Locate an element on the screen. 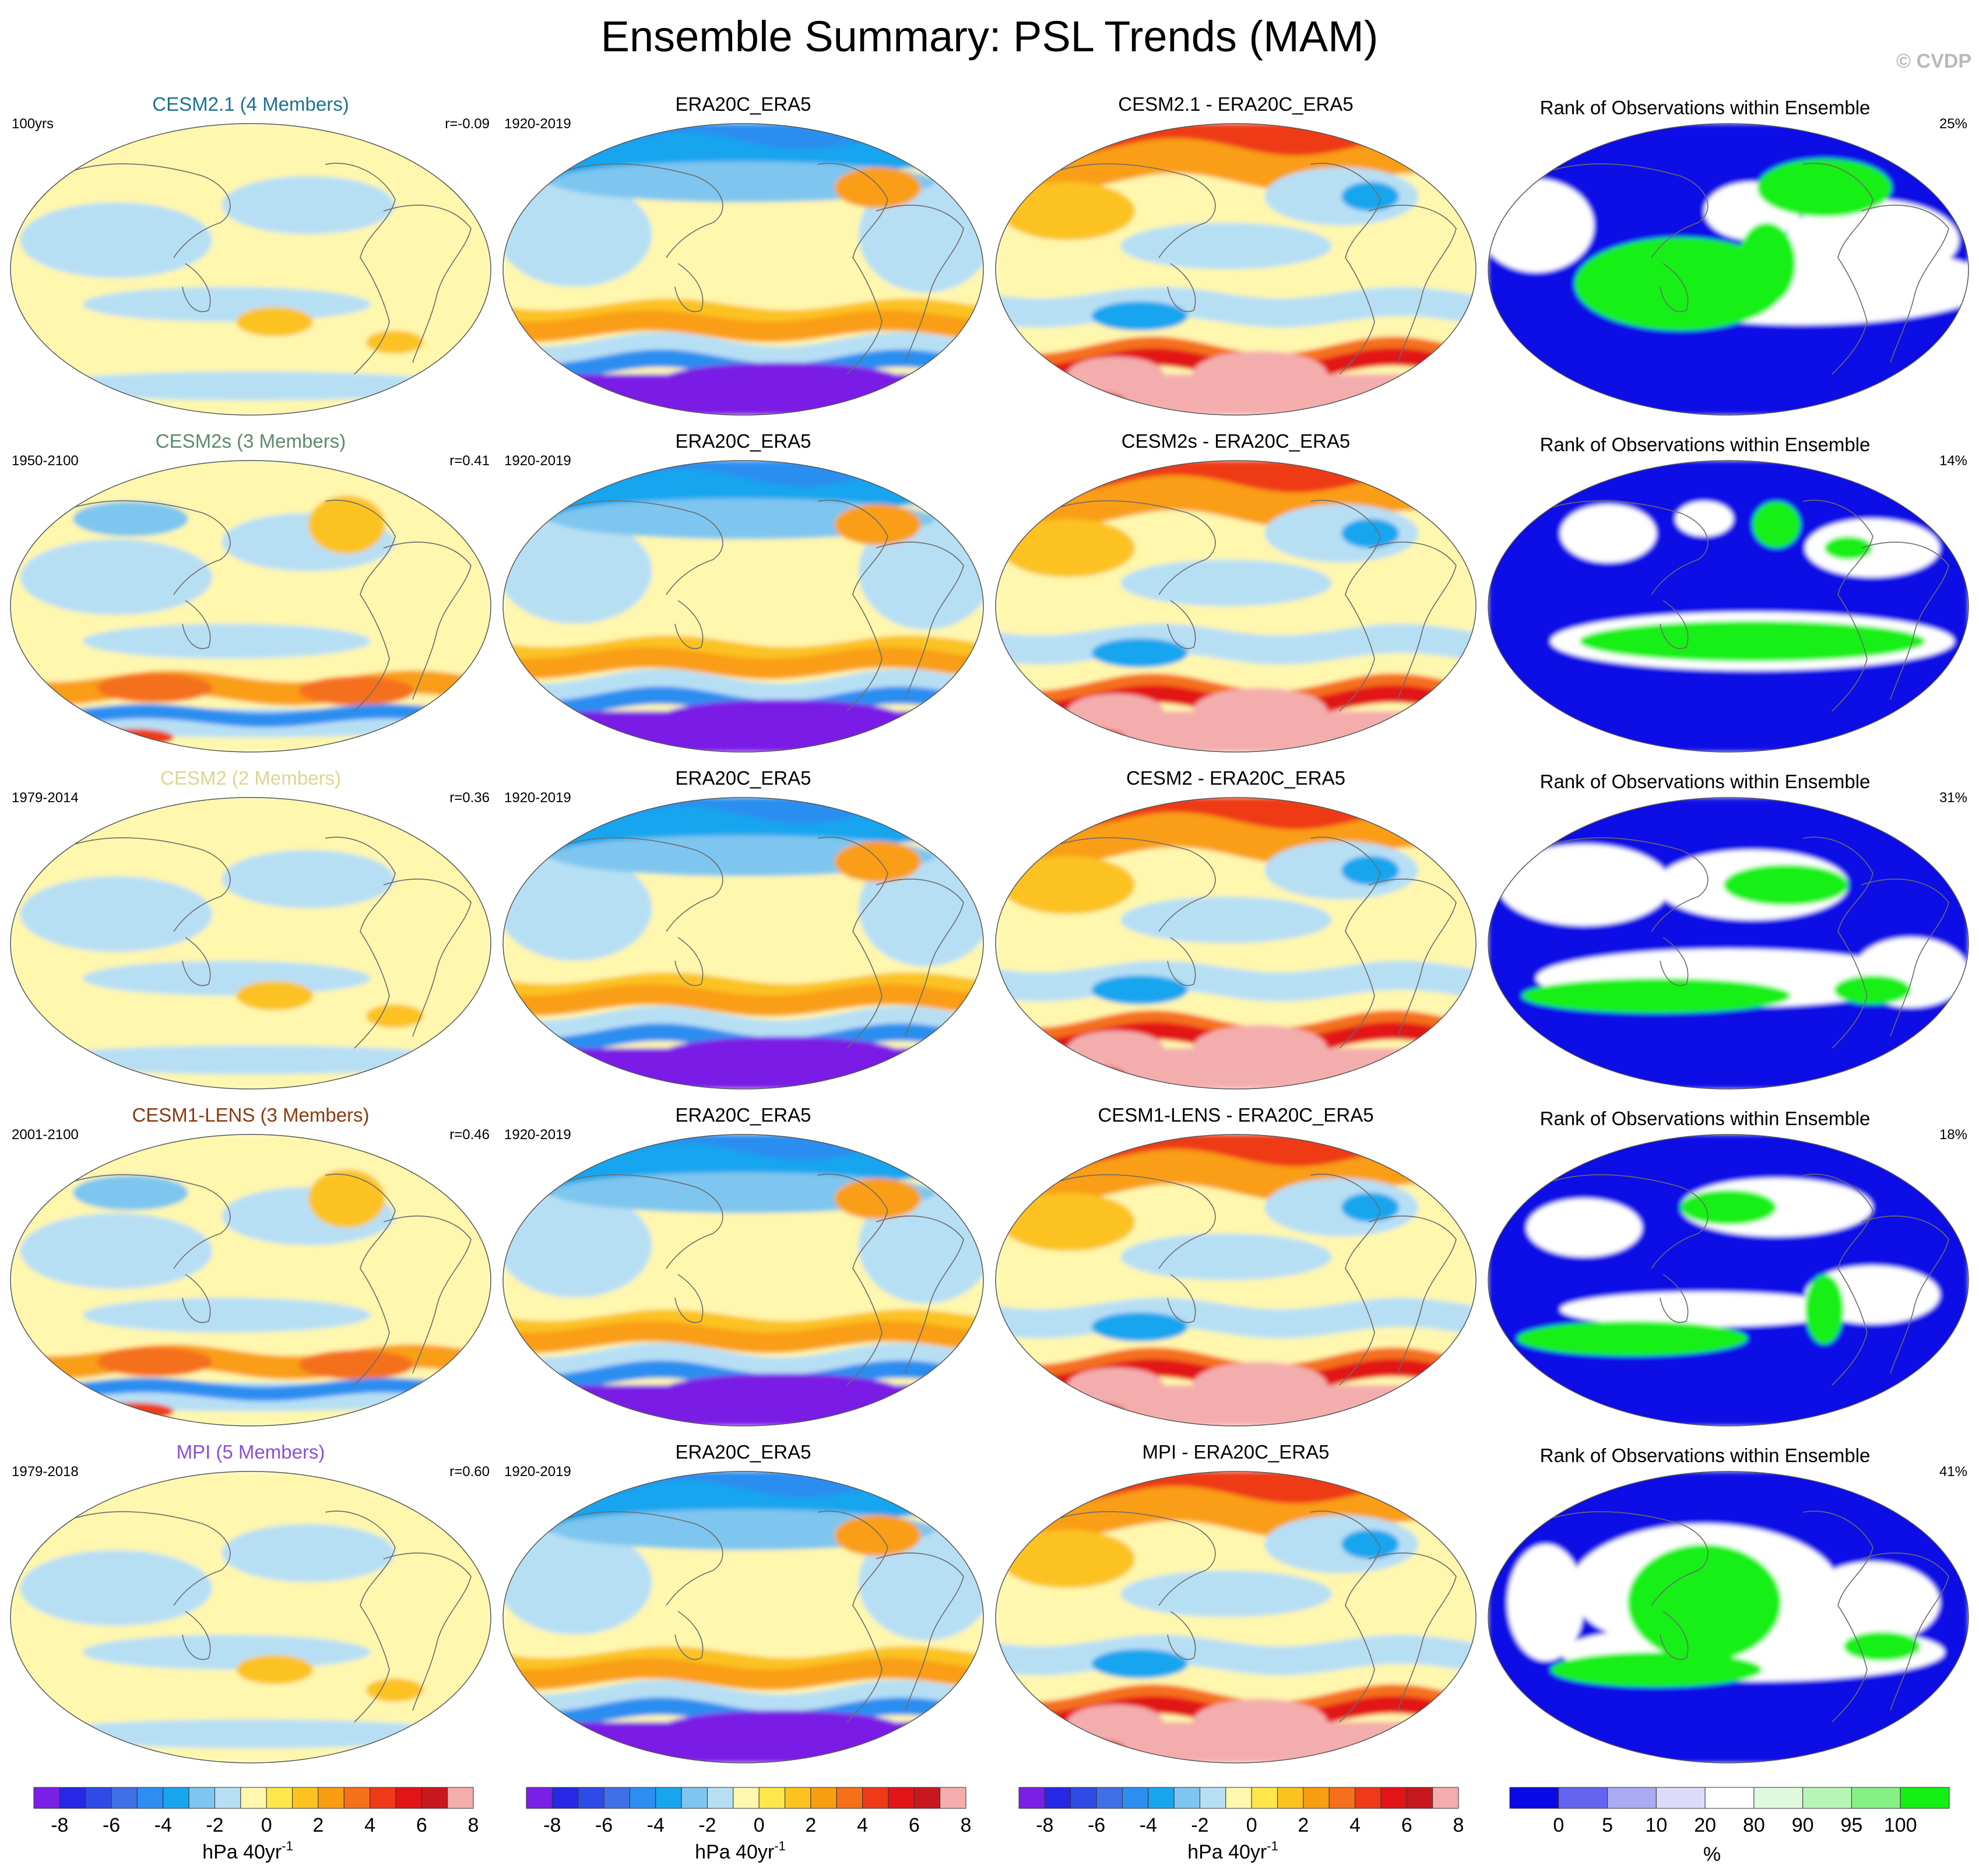  rank-title: Rank of Observations within Ensemble is located at coordinates (1706, 107).